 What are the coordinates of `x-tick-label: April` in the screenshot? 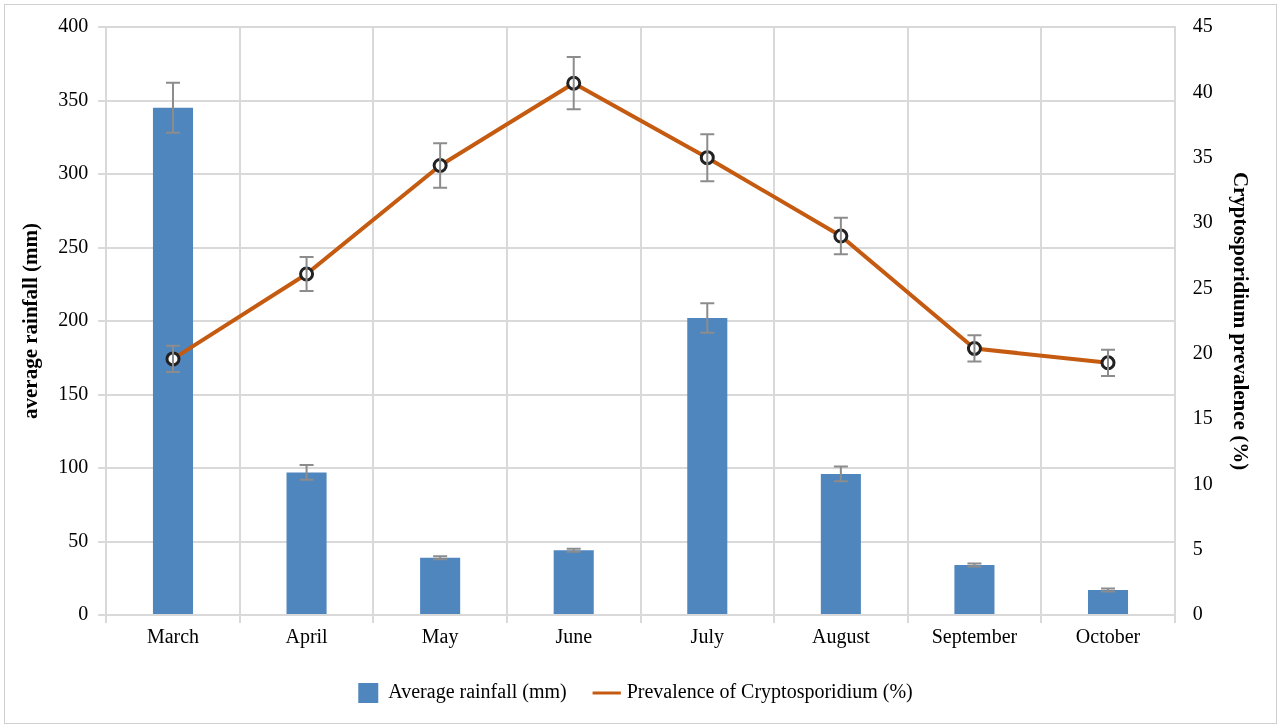 It's located at (307, 637).